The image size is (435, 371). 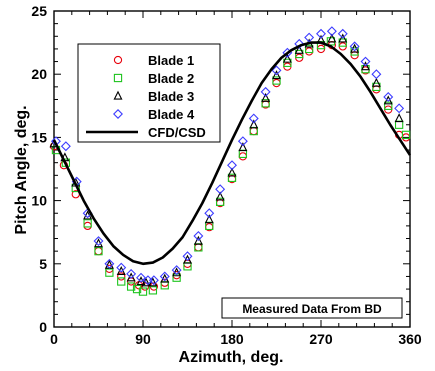 What do you see at coordinates (39, 201) in the screenshot?
I see `y-tick-label: 10` at bounding box center [39, 201].